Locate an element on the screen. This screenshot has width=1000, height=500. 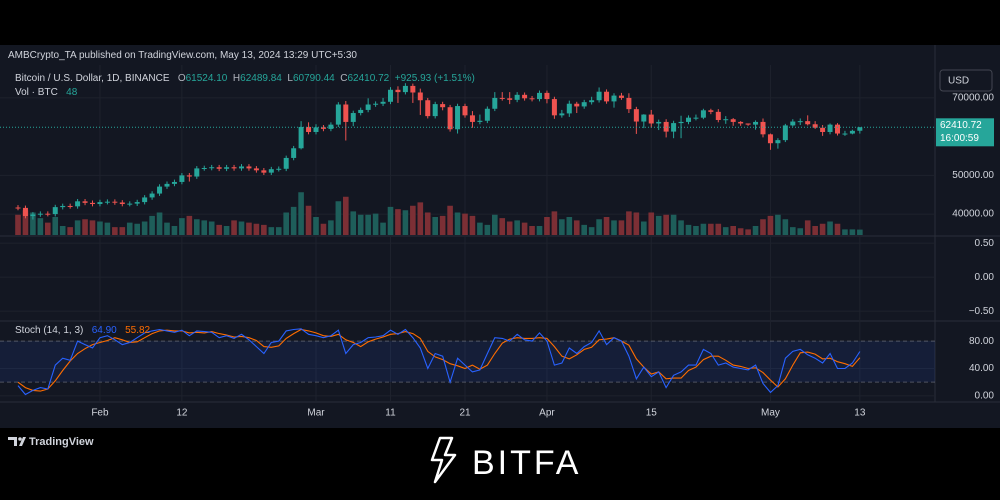
x-tick-label: May is located at coordinates (770, 413).